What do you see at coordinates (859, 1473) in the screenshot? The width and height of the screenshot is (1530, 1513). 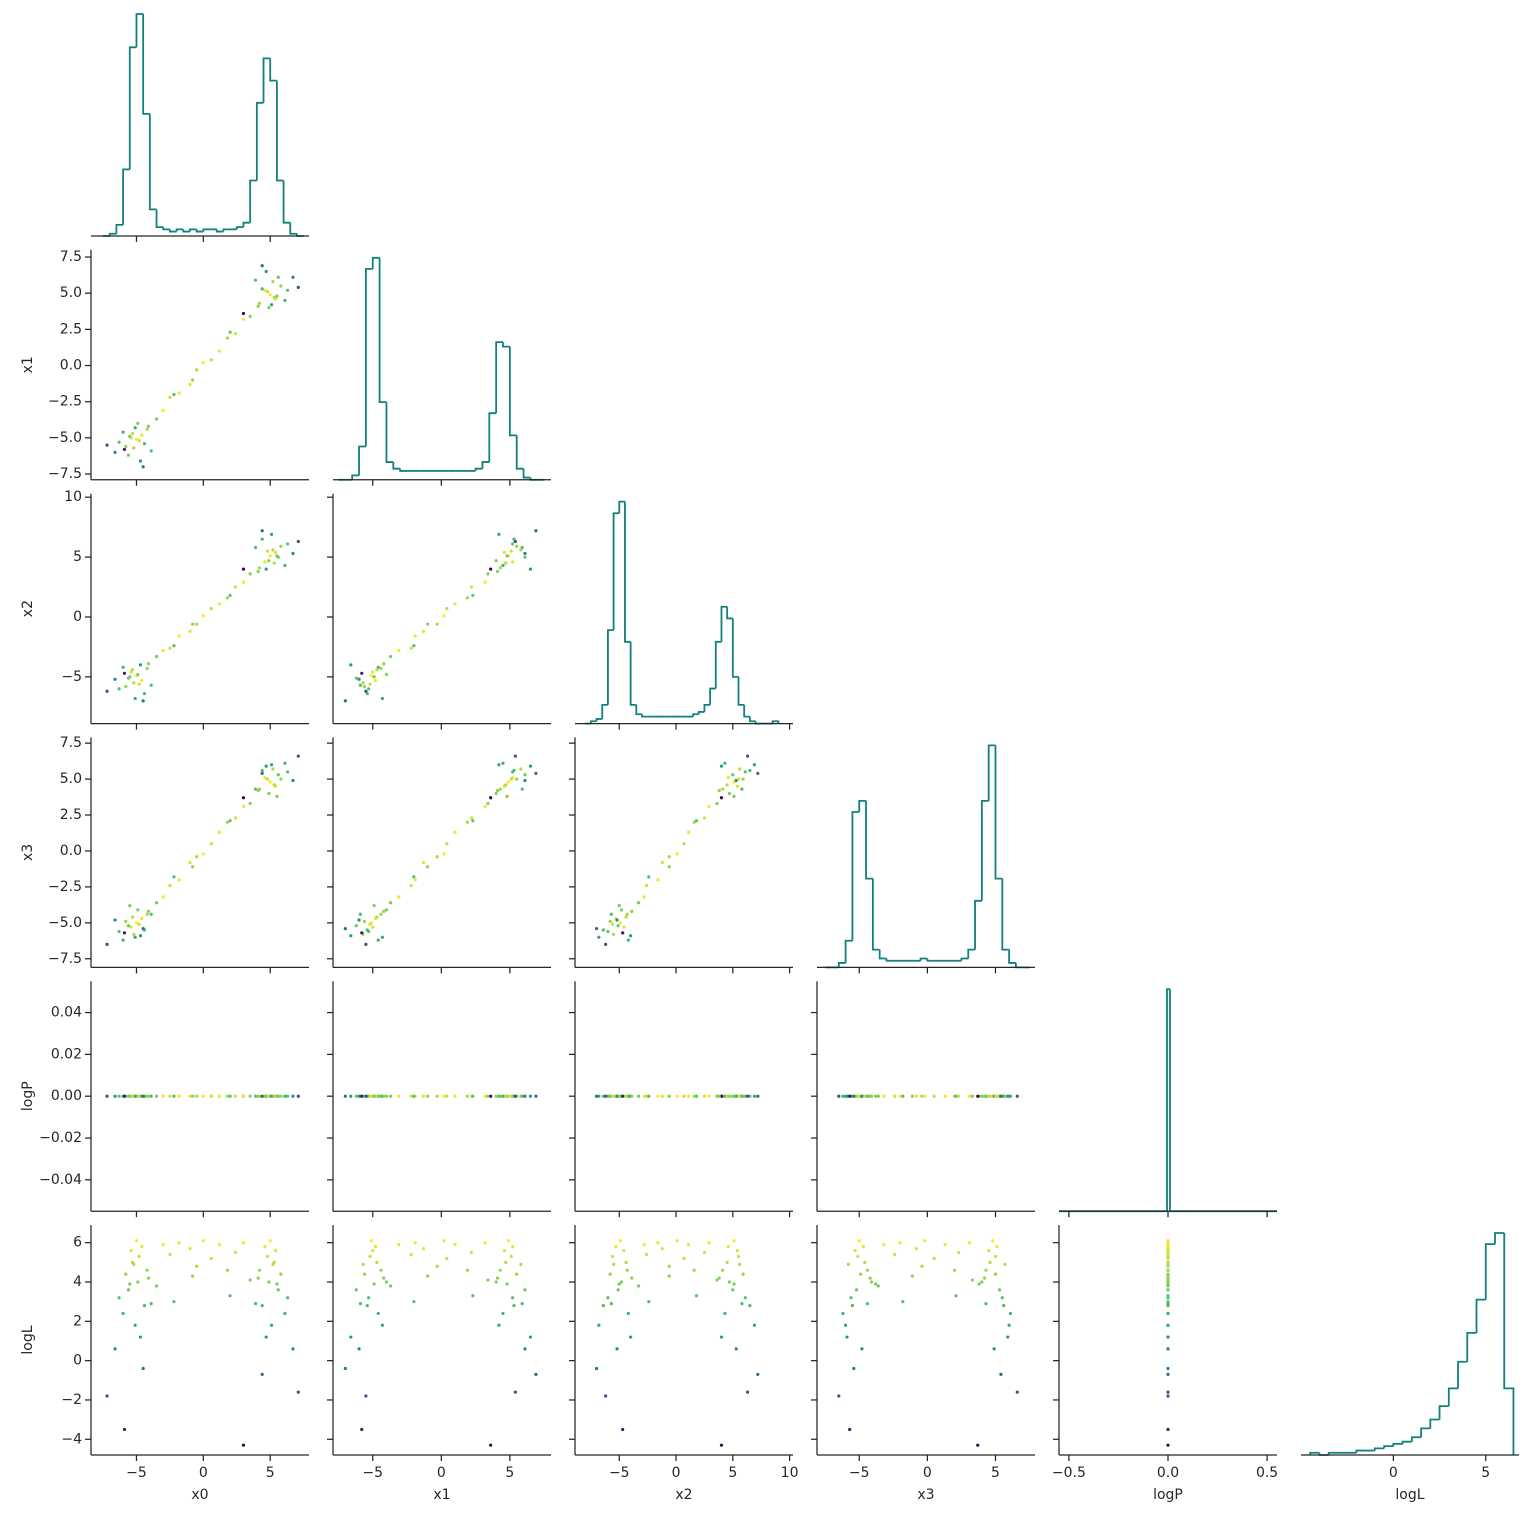 I see `x-tick-label: −5` at bounding box center [859, 1473].